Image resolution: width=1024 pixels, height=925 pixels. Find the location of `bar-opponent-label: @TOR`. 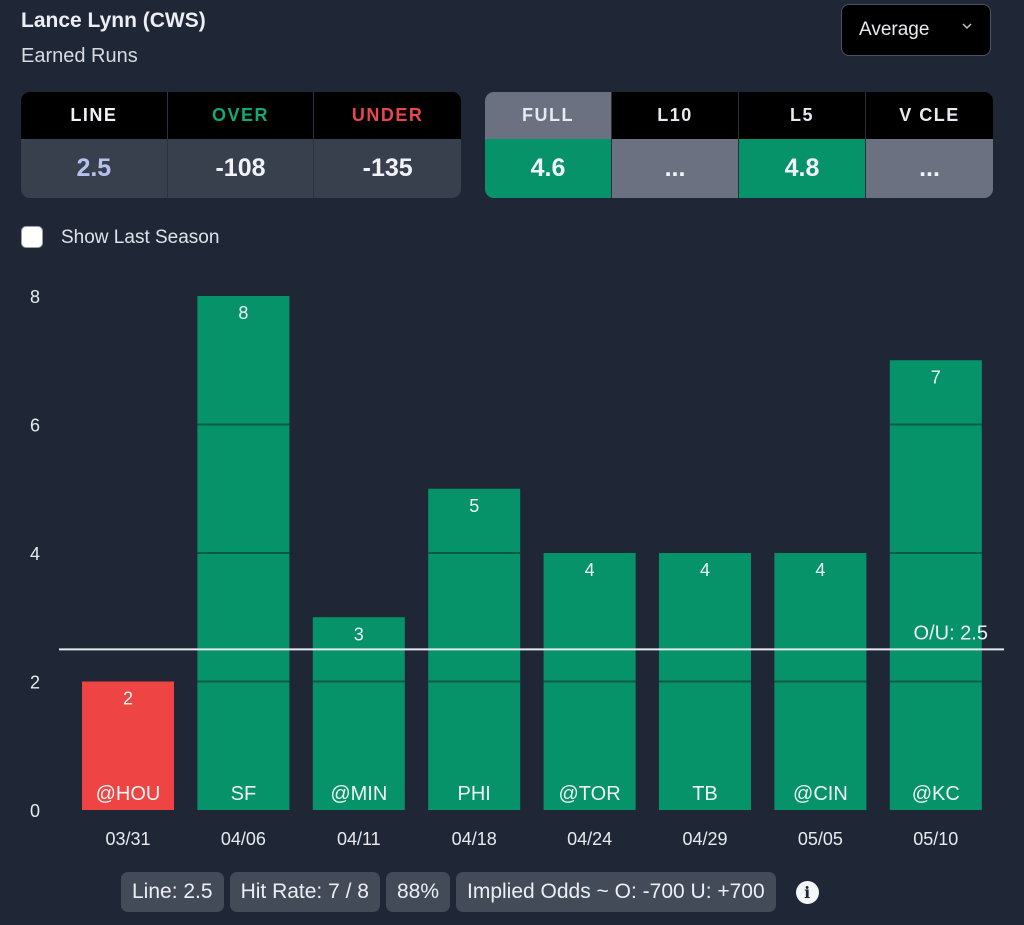

bar-opponent-label: @TOR is located at coordinates (590, 794).